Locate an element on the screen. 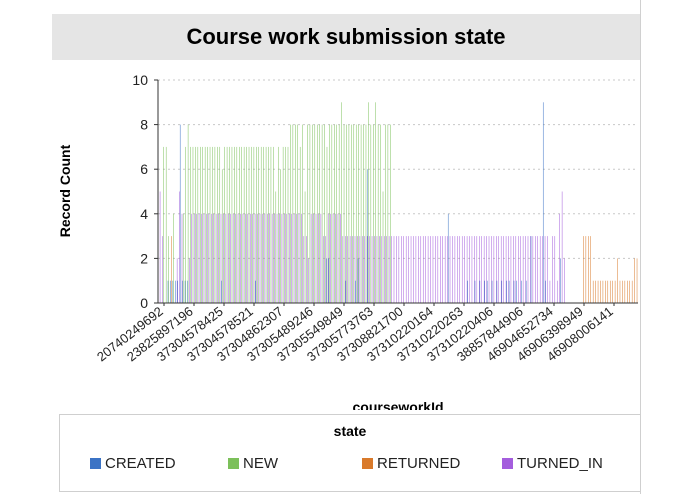  legend-item-returned: RETURNED is located at coordinates (411, 463).